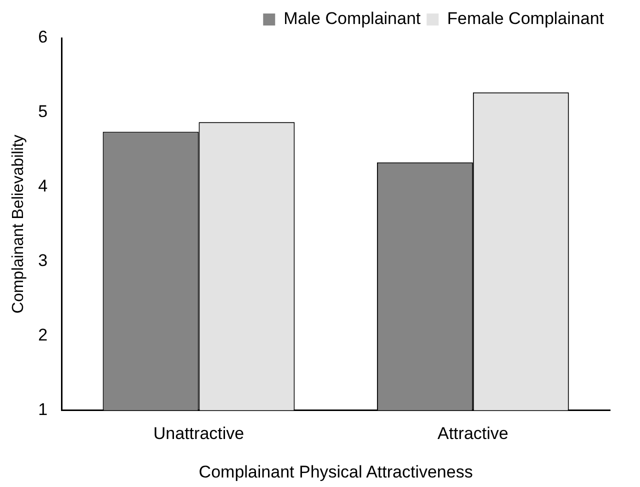  Describe the element at coordinates (198, 434) in the screenshot. I see `x-tick-label: Unattractive` at that location.